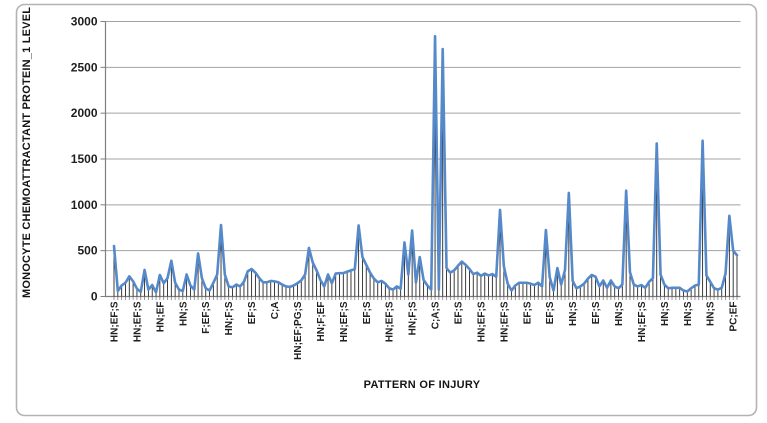 Image resolution: width=767 pixels, height=423 pixels. What do you see at coordinates (94, 297) in the screenshot?
I see `y-tick-label: 0` at bounding box center [94, 297].